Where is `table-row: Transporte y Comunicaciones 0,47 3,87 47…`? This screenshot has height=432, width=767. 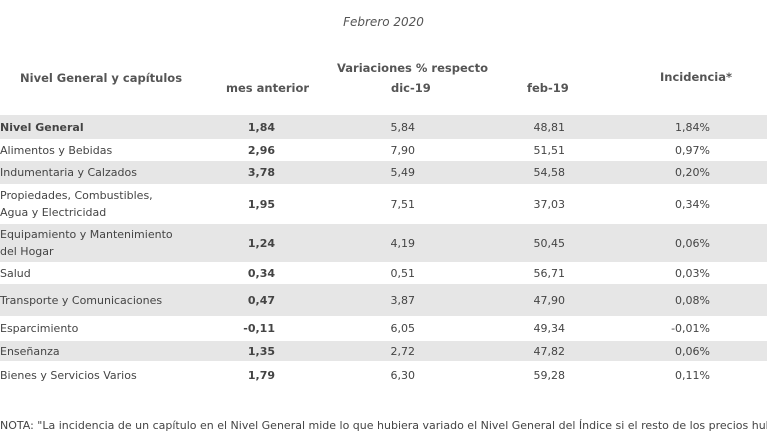
table-row: Transporte y Comunicaciones 0,47 3,87 47… is located at coordinates (383, 300).